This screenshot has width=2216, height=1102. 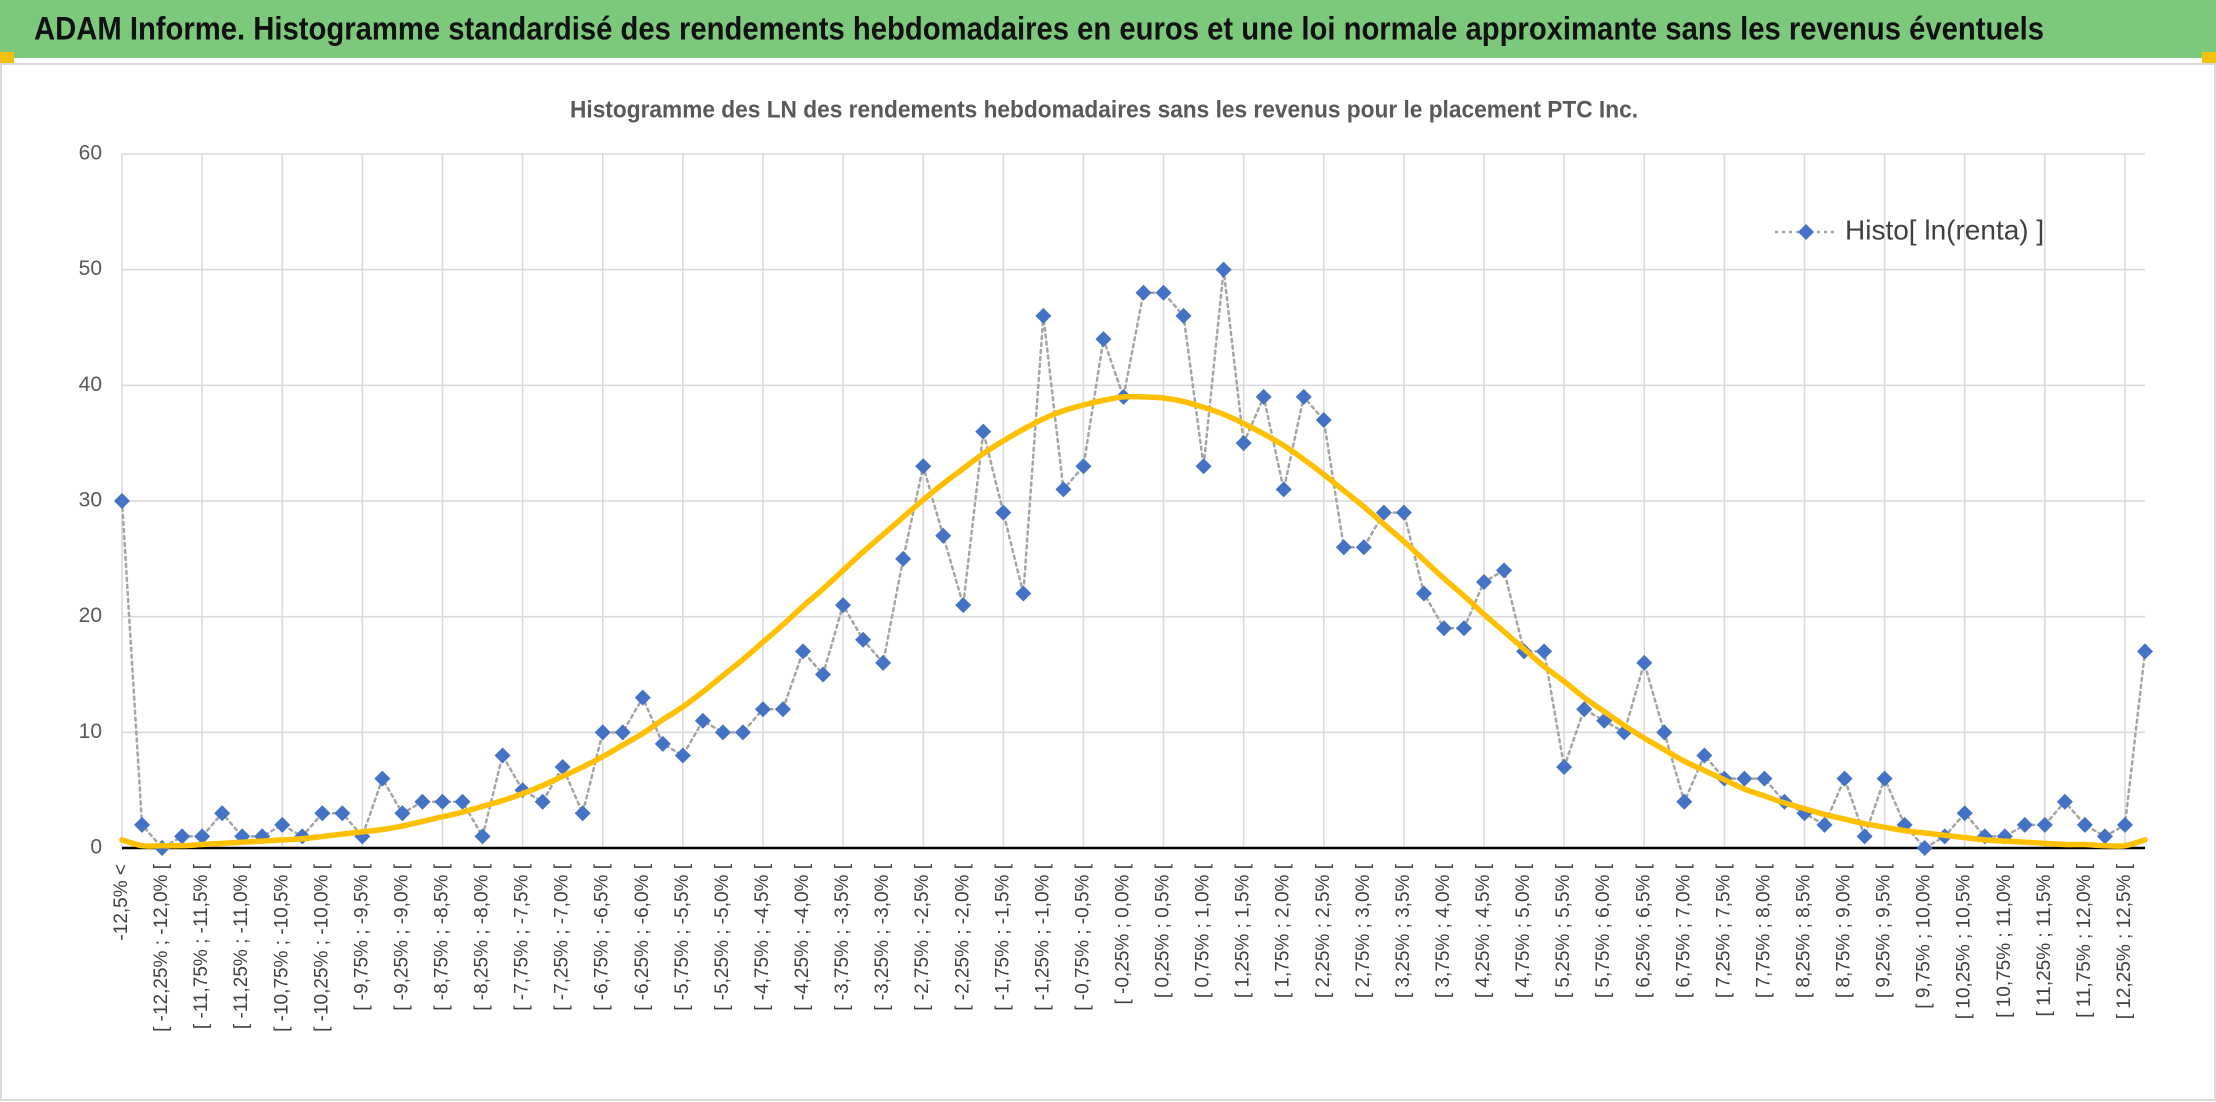 I want to click on x-tick-label: [ -1,25% ; -1,0% [, so click(x=1042, y=937).